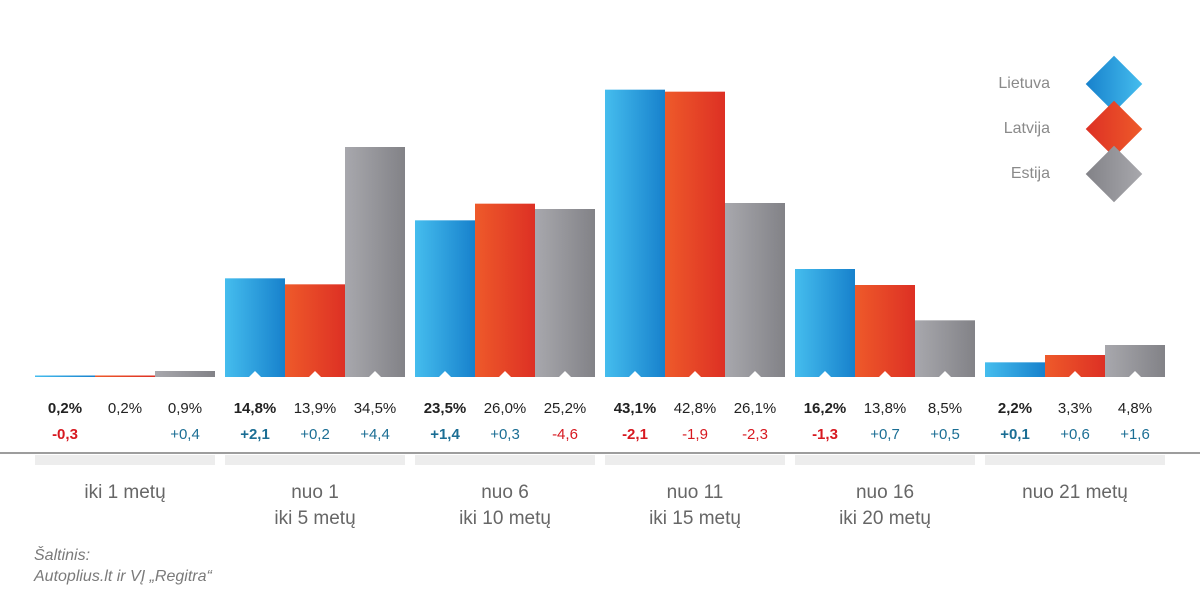 This screenshot has width=1200, height=600. What do you see at coordinates (1070, 174) in the screenshot?
I see `legend-item-estija: Estija` at bounding box center [1070, 174].